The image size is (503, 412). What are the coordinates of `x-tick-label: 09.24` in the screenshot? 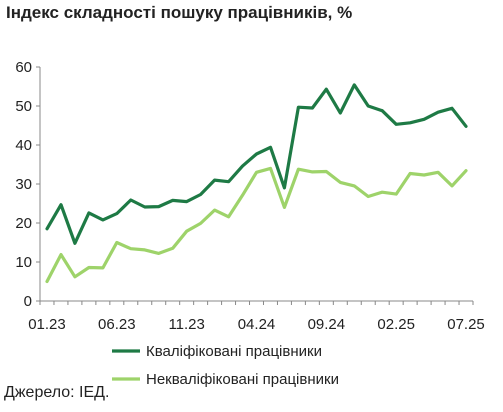 It's located at (327, 324).